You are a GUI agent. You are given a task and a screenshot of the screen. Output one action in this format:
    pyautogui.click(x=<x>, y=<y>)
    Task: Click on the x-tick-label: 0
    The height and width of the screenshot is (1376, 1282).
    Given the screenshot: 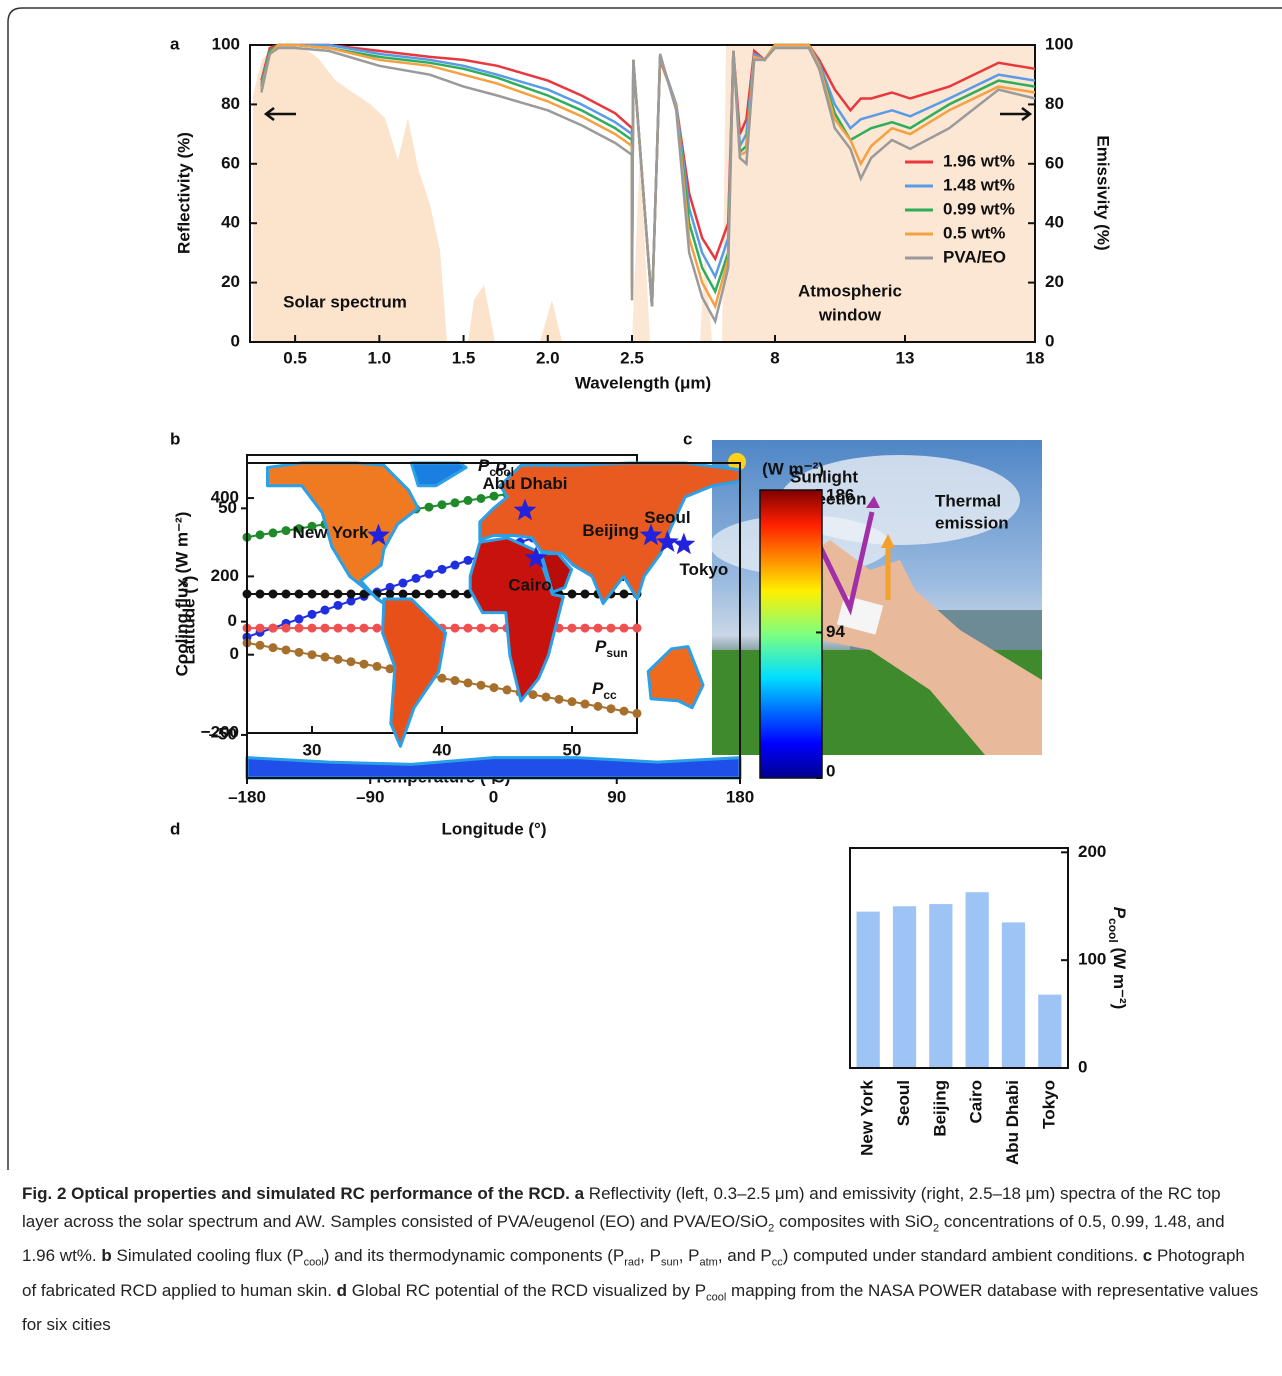 What is the action you would take?
    pyautogui.click(x=493, y=796)
    